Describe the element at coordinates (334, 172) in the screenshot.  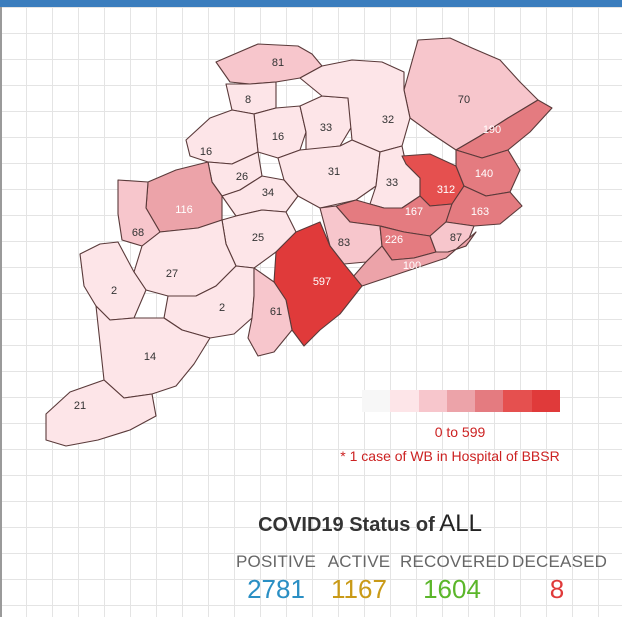
I see `district-label-d31: 31` at that location.